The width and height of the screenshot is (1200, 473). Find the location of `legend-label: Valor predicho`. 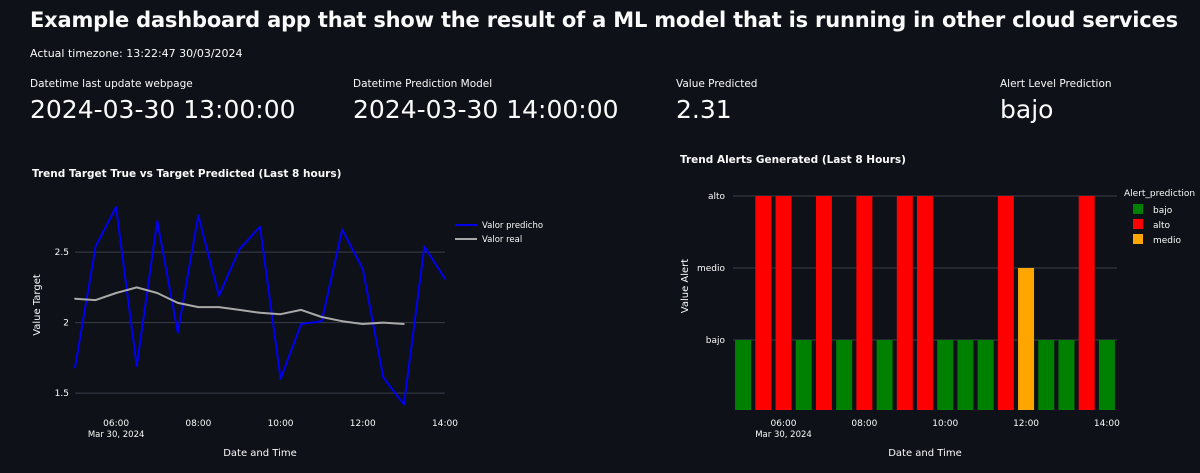

legend-label: Valor predicho is located at coordinates (512, 226).